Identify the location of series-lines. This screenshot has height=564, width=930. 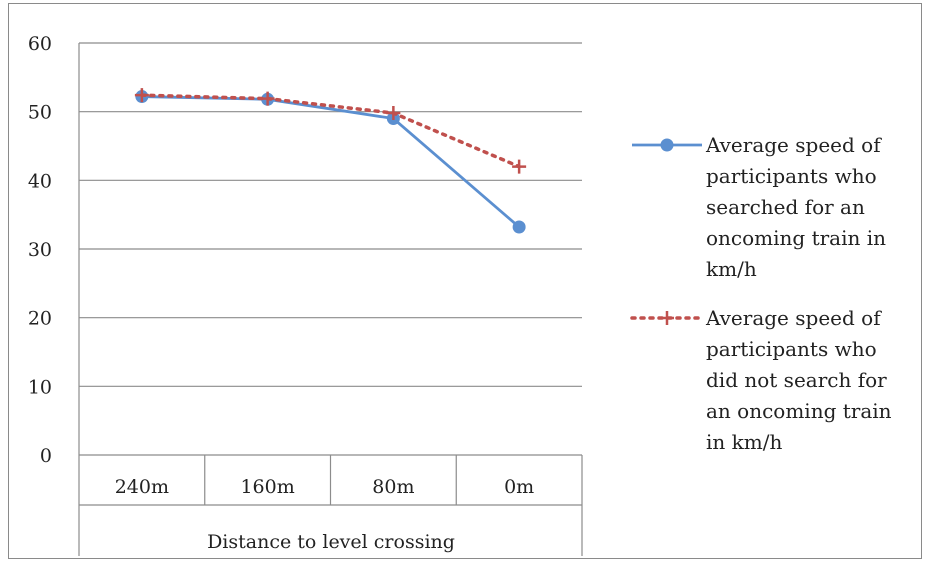
(330, 161).